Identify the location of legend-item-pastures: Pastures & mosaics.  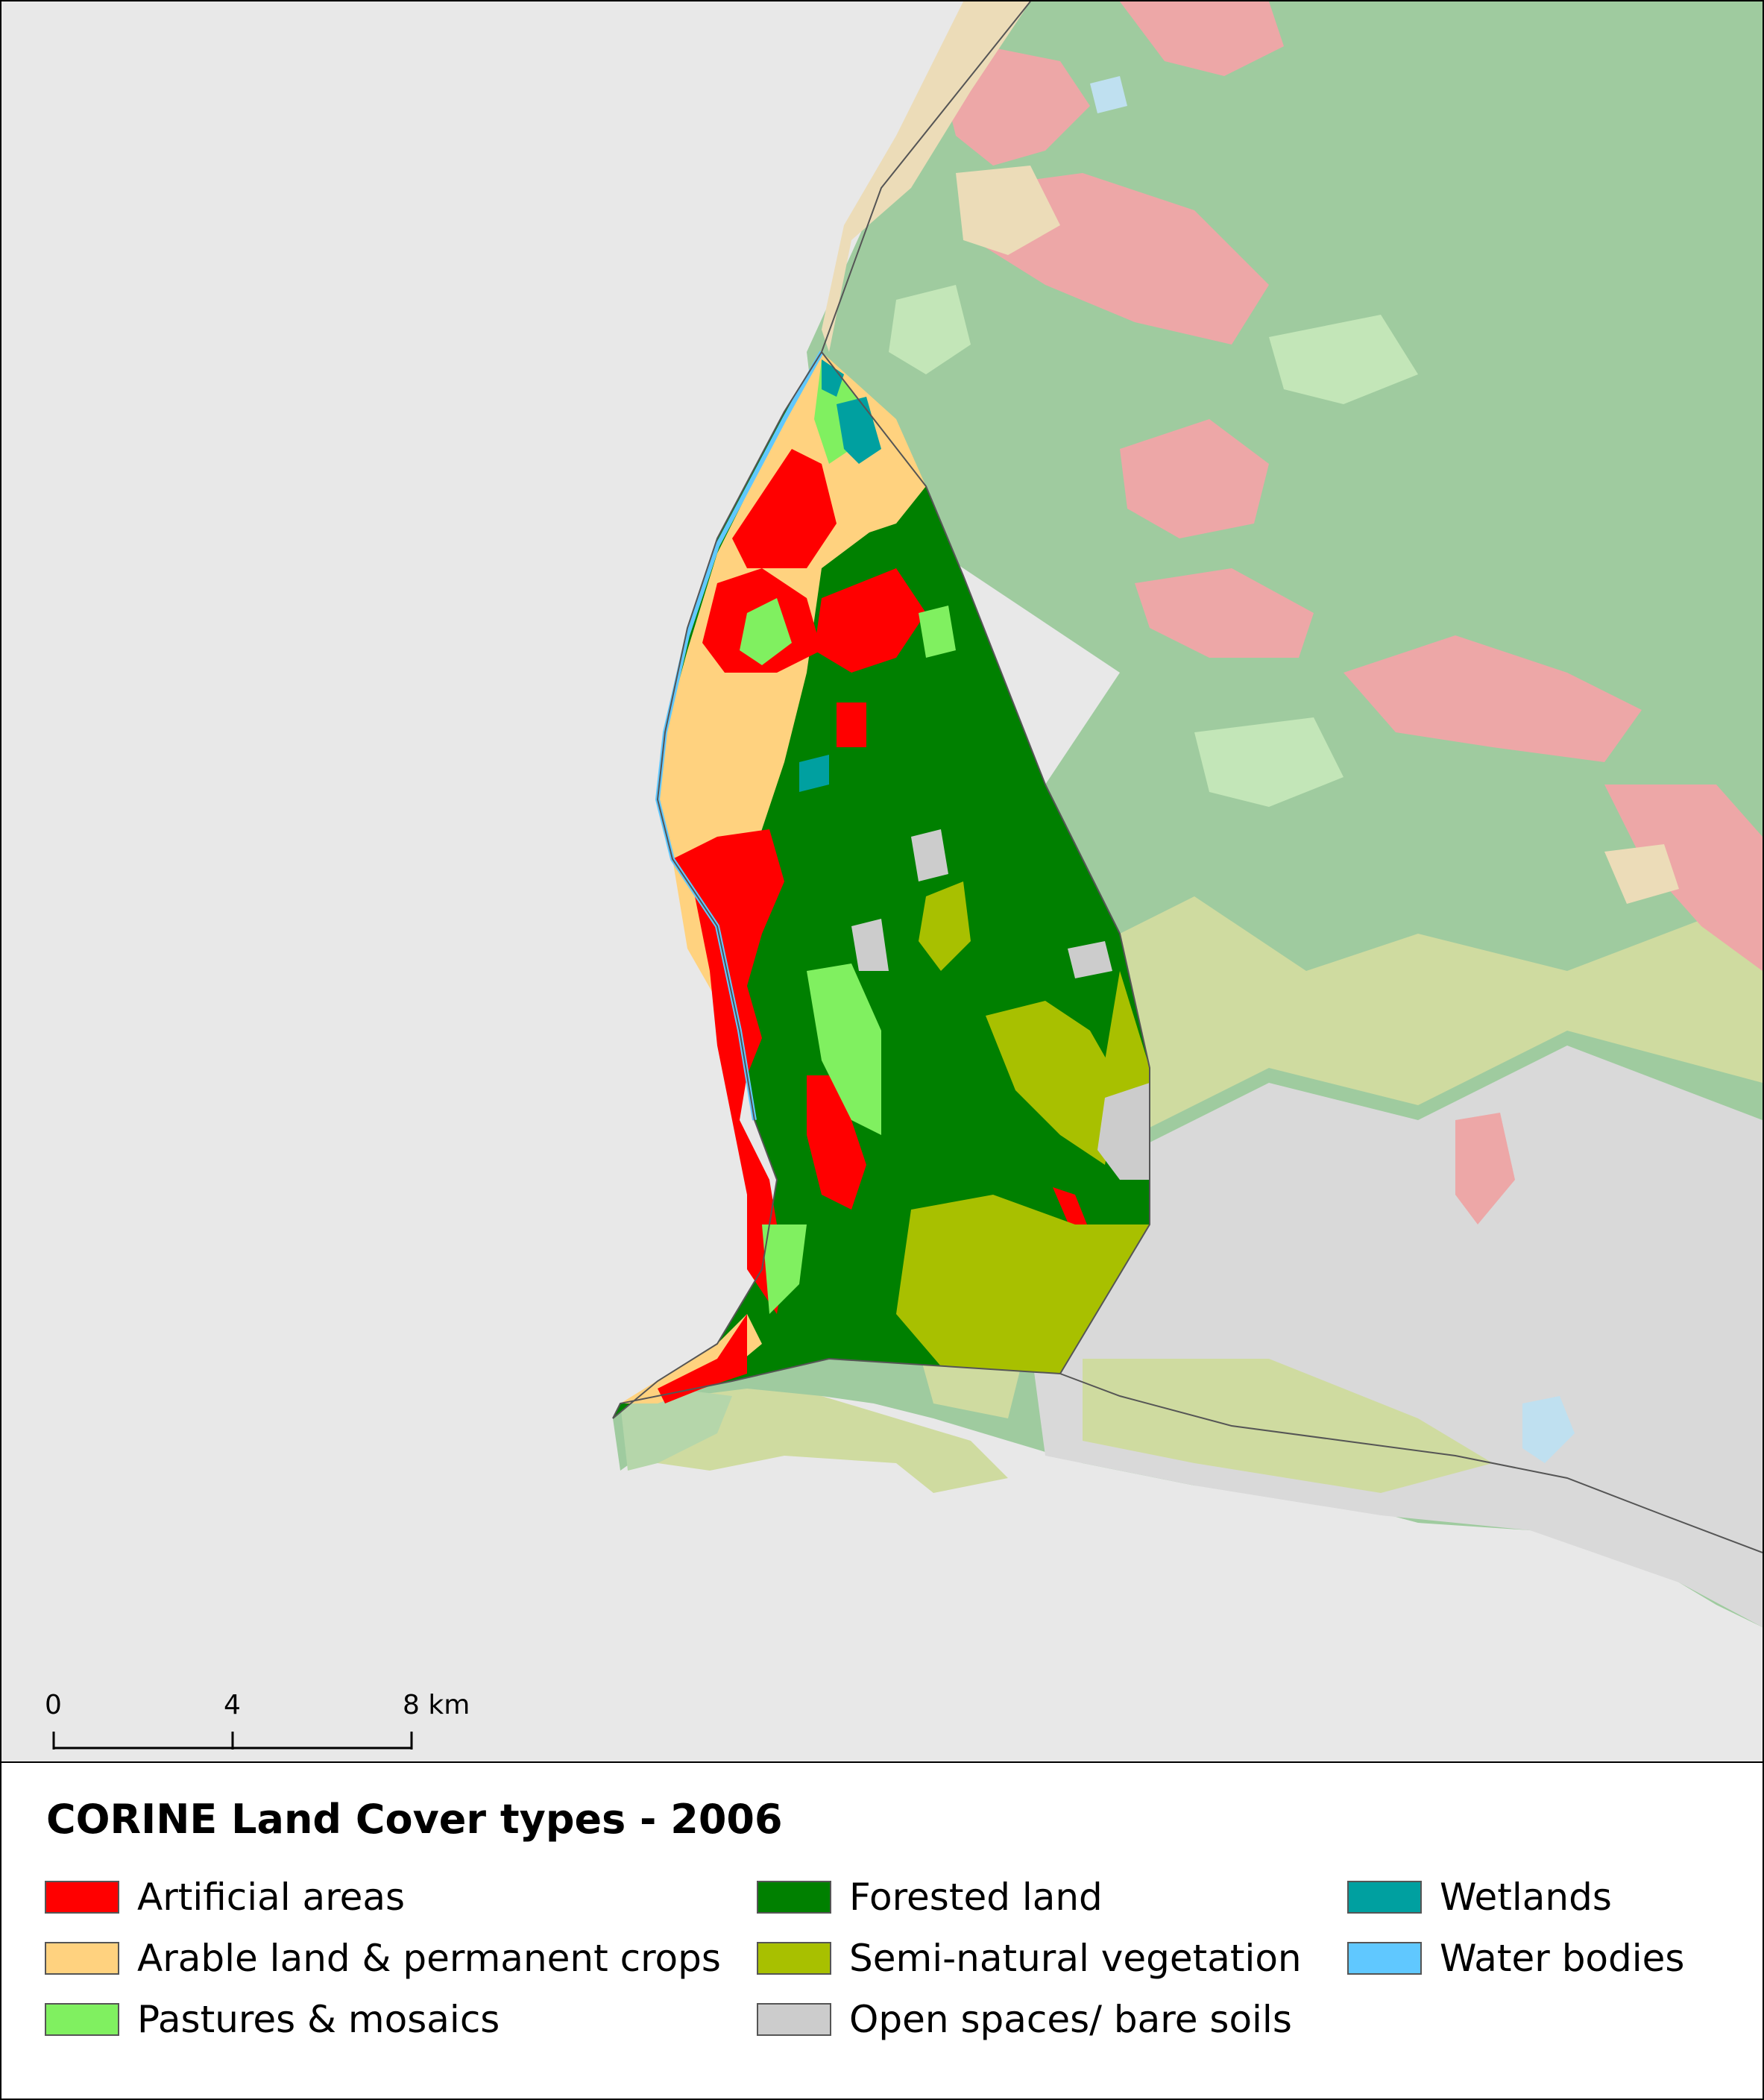
(272, 2019).